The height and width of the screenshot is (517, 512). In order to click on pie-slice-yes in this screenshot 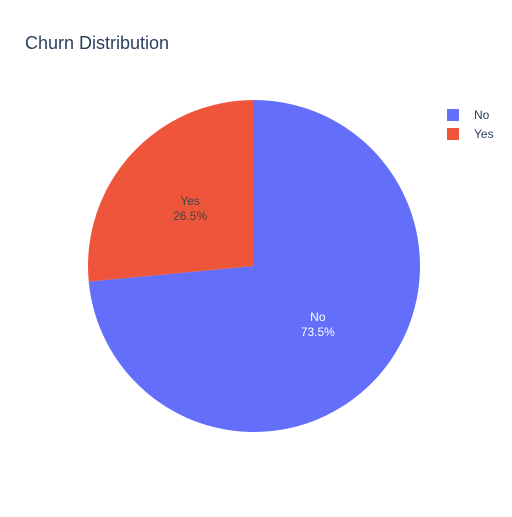, I will do `click(171, 191)`.